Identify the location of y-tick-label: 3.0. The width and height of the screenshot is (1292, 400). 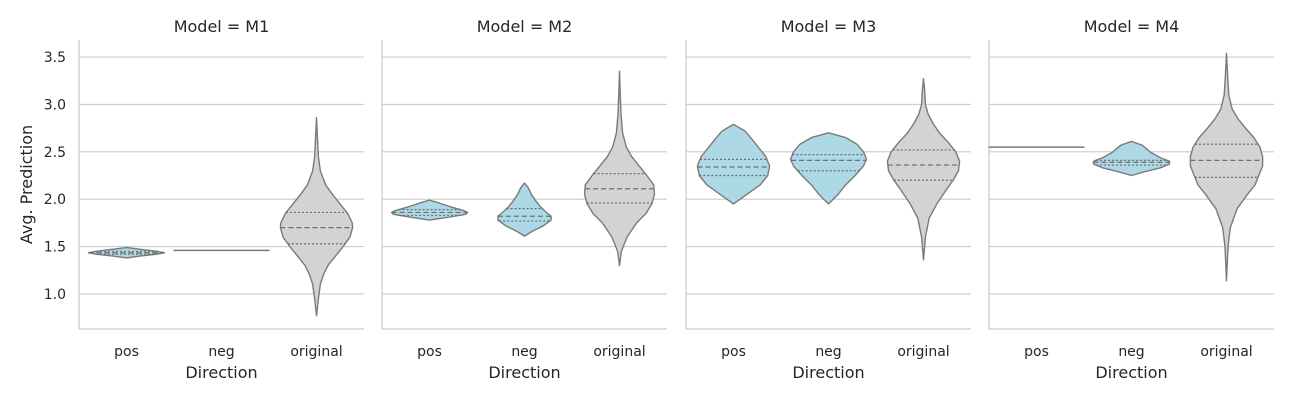
(55, 105).